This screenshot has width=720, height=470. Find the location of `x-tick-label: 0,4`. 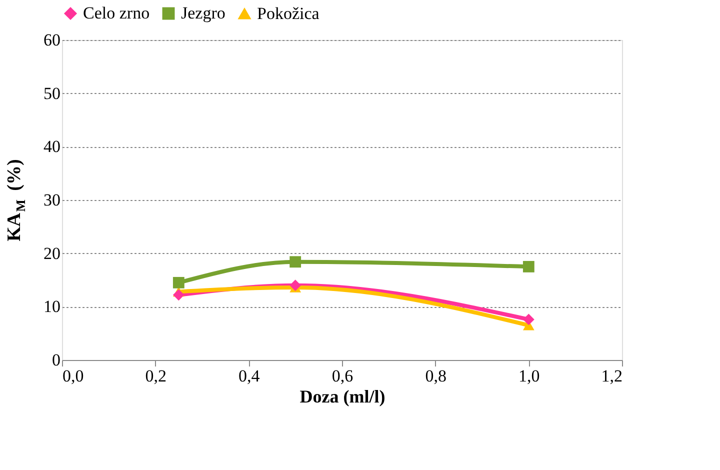

x-tick-label: 0,4 is located at coordinates (249, 376).